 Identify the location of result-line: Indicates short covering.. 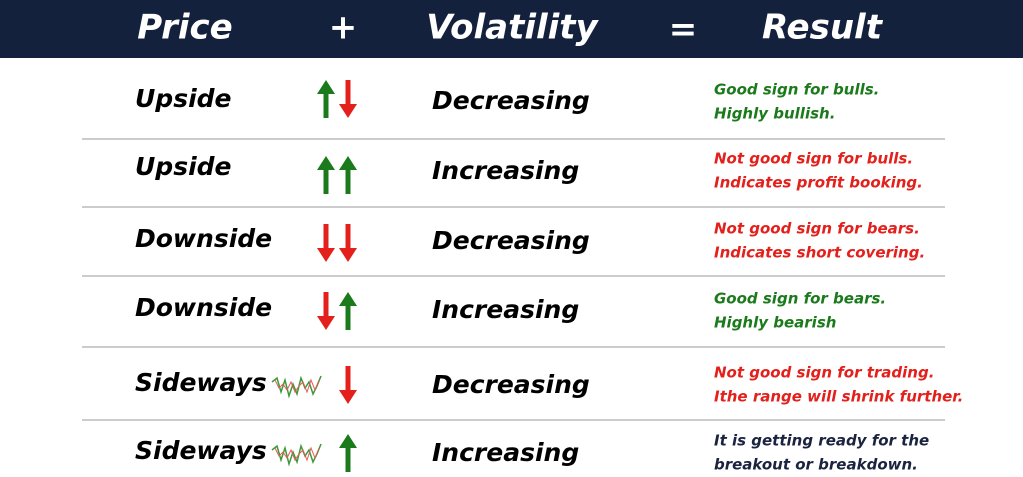
(819, 253).